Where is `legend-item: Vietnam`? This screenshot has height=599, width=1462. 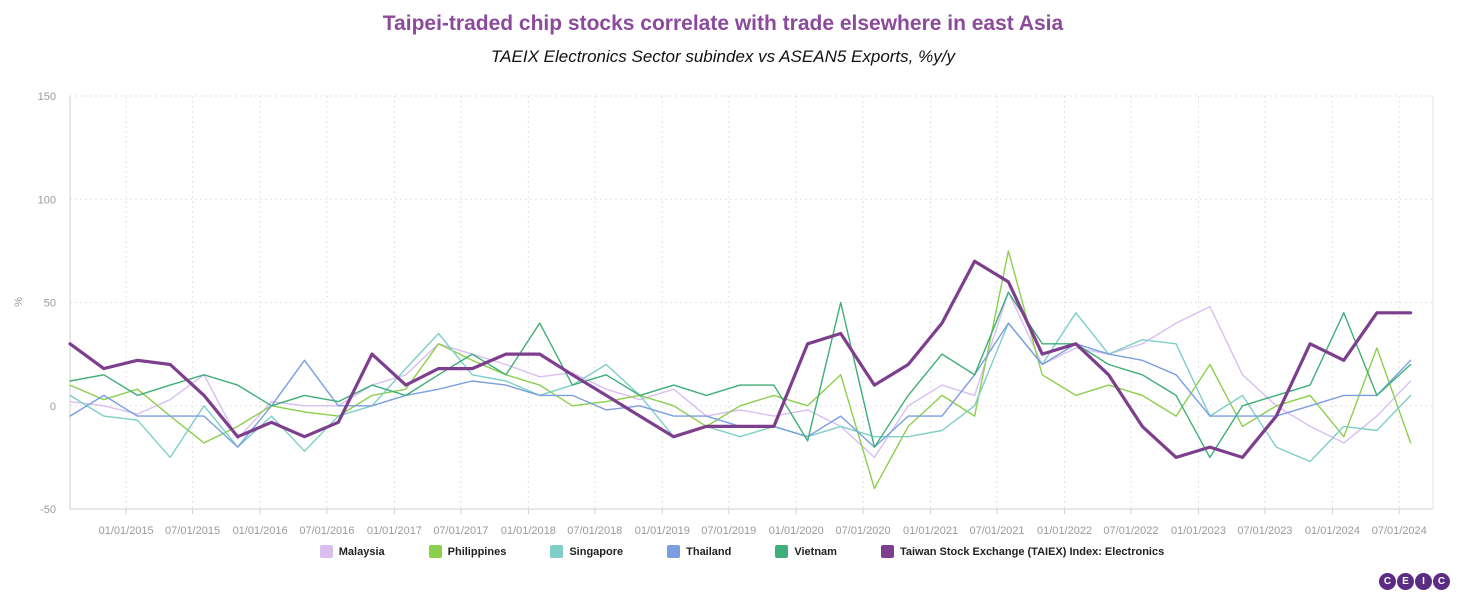
legend-item: Vietnam is located at coordinates (806, 551).